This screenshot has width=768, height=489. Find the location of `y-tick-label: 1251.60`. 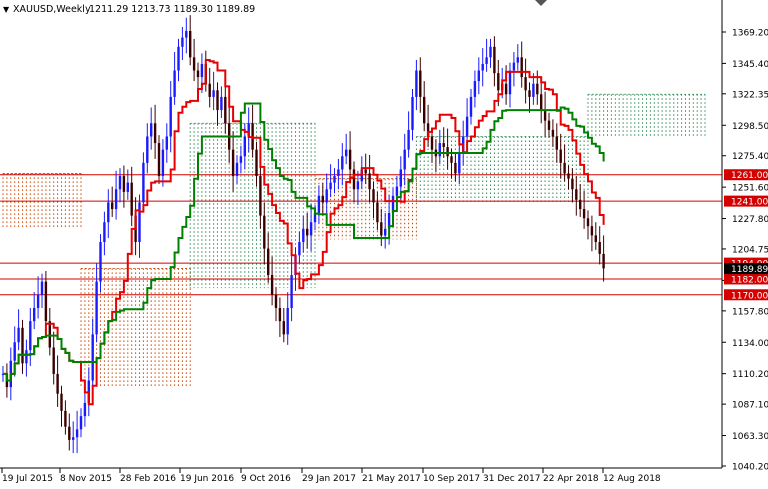

y-tick-label: 1251.60 is located at coordinates (750, 189).